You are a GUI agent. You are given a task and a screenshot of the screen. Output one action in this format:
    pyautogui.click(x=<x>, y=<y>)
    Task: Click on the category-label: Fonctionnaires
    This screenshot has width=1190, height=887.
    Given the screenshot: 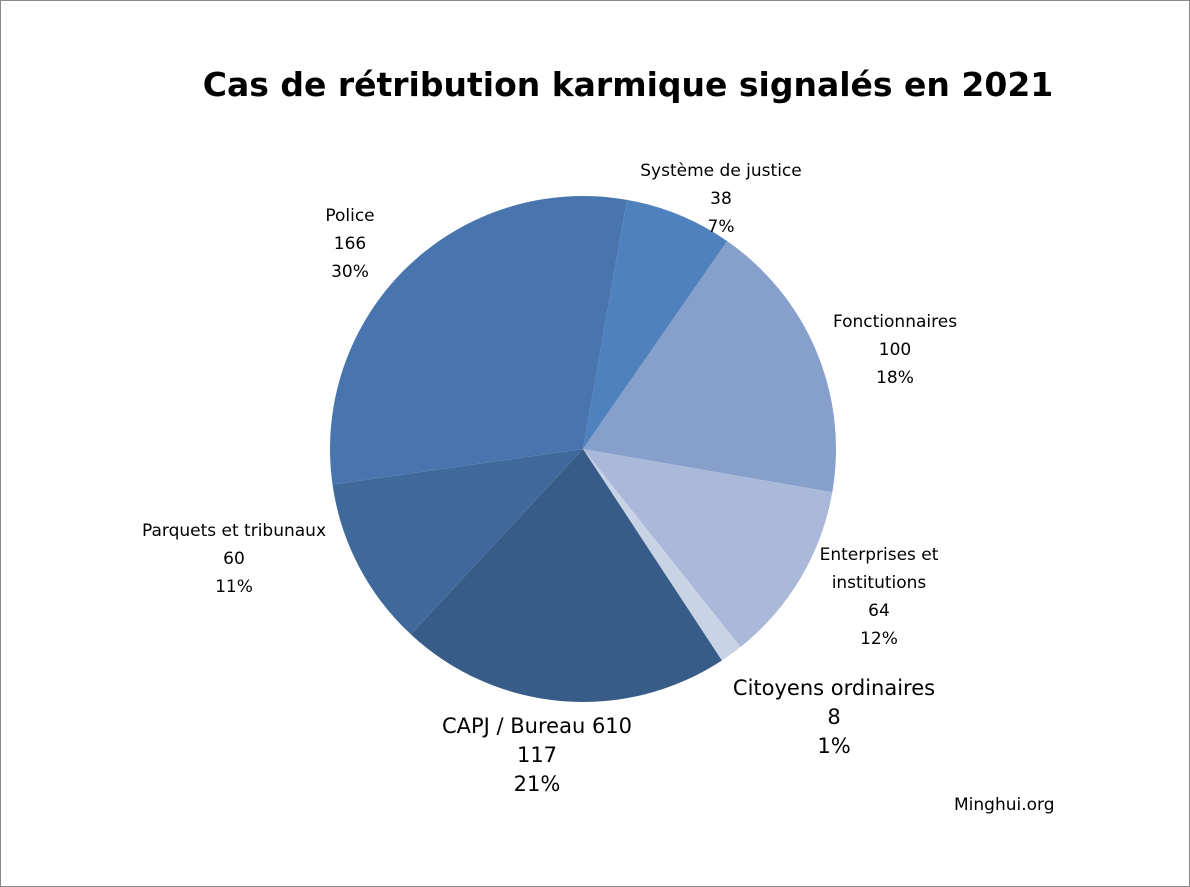 What is the action you would take?
    pyautogui.click(x=895, y=322)
    